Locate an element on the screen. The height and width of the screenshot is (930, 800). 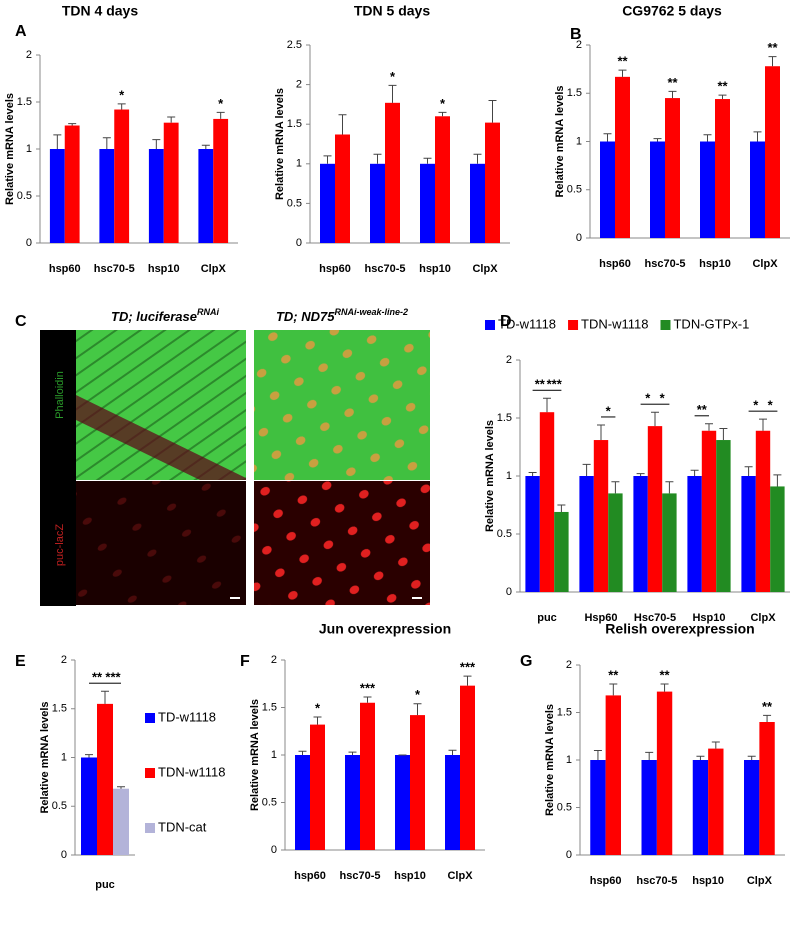
y-tick-label: 2.5 is located at coordinates (294, 45).